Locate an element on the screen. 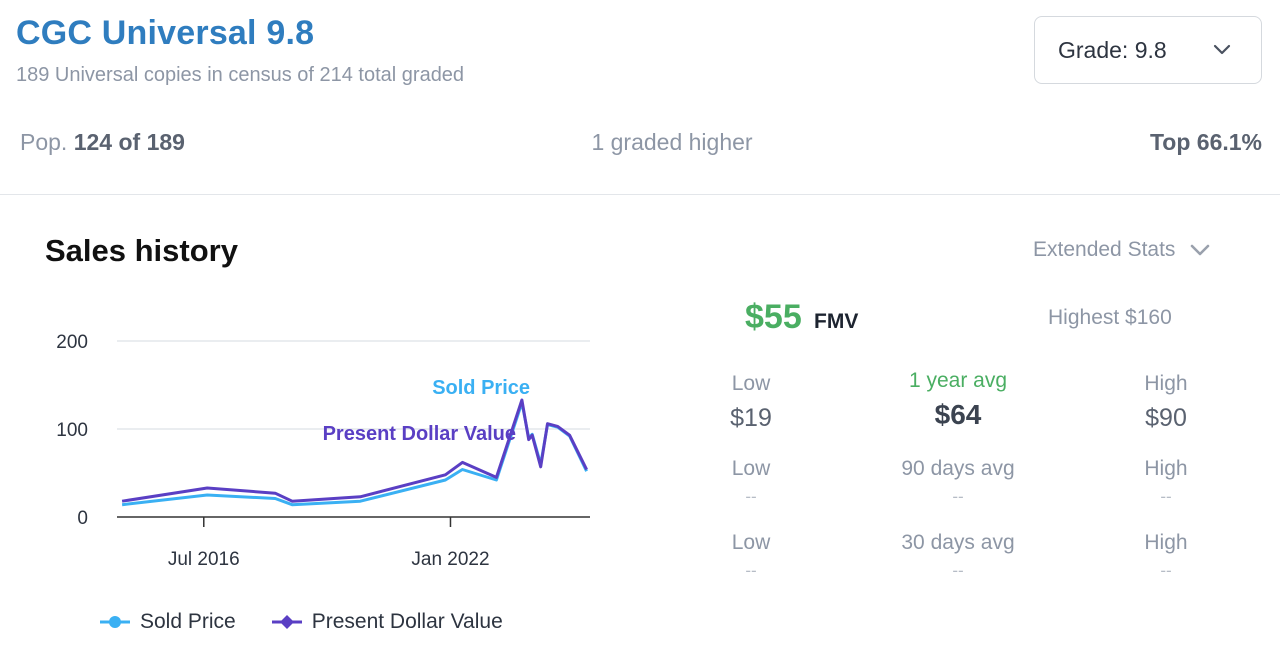 The width and height of the screenshot is (1280, 670). legend-item-sold-price: Sold Price is located at coordinates (168, 622).